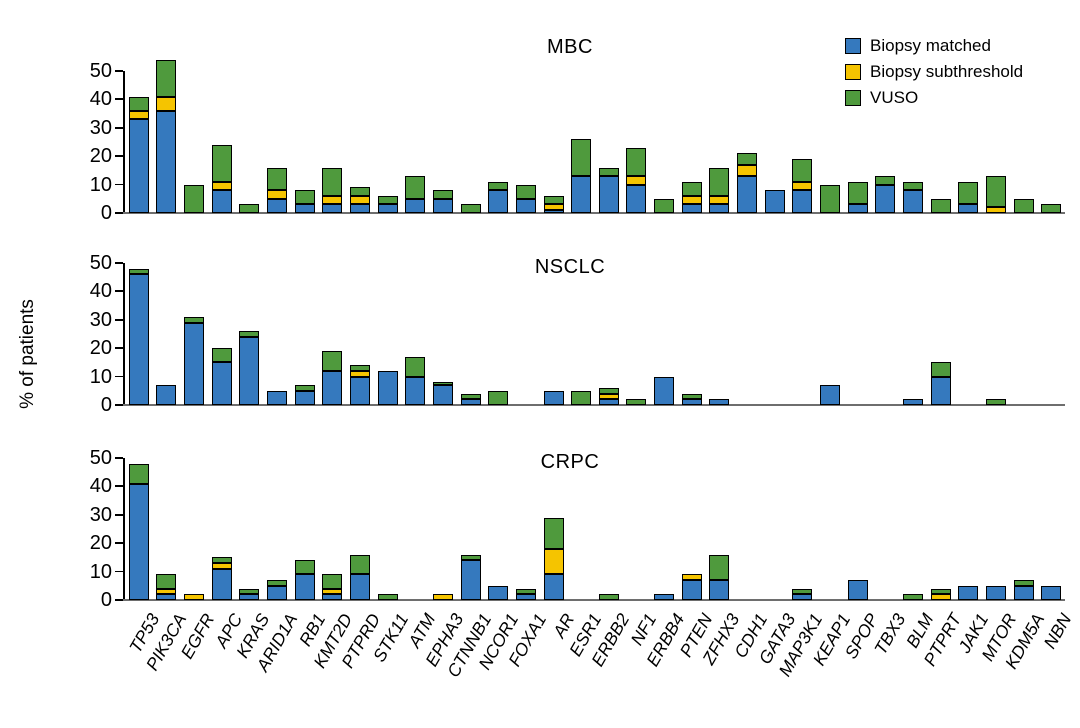  Describe the element at coordinates (1051, 592) in the screenshot. I see `bar-segment-matched-NBN` at that location.